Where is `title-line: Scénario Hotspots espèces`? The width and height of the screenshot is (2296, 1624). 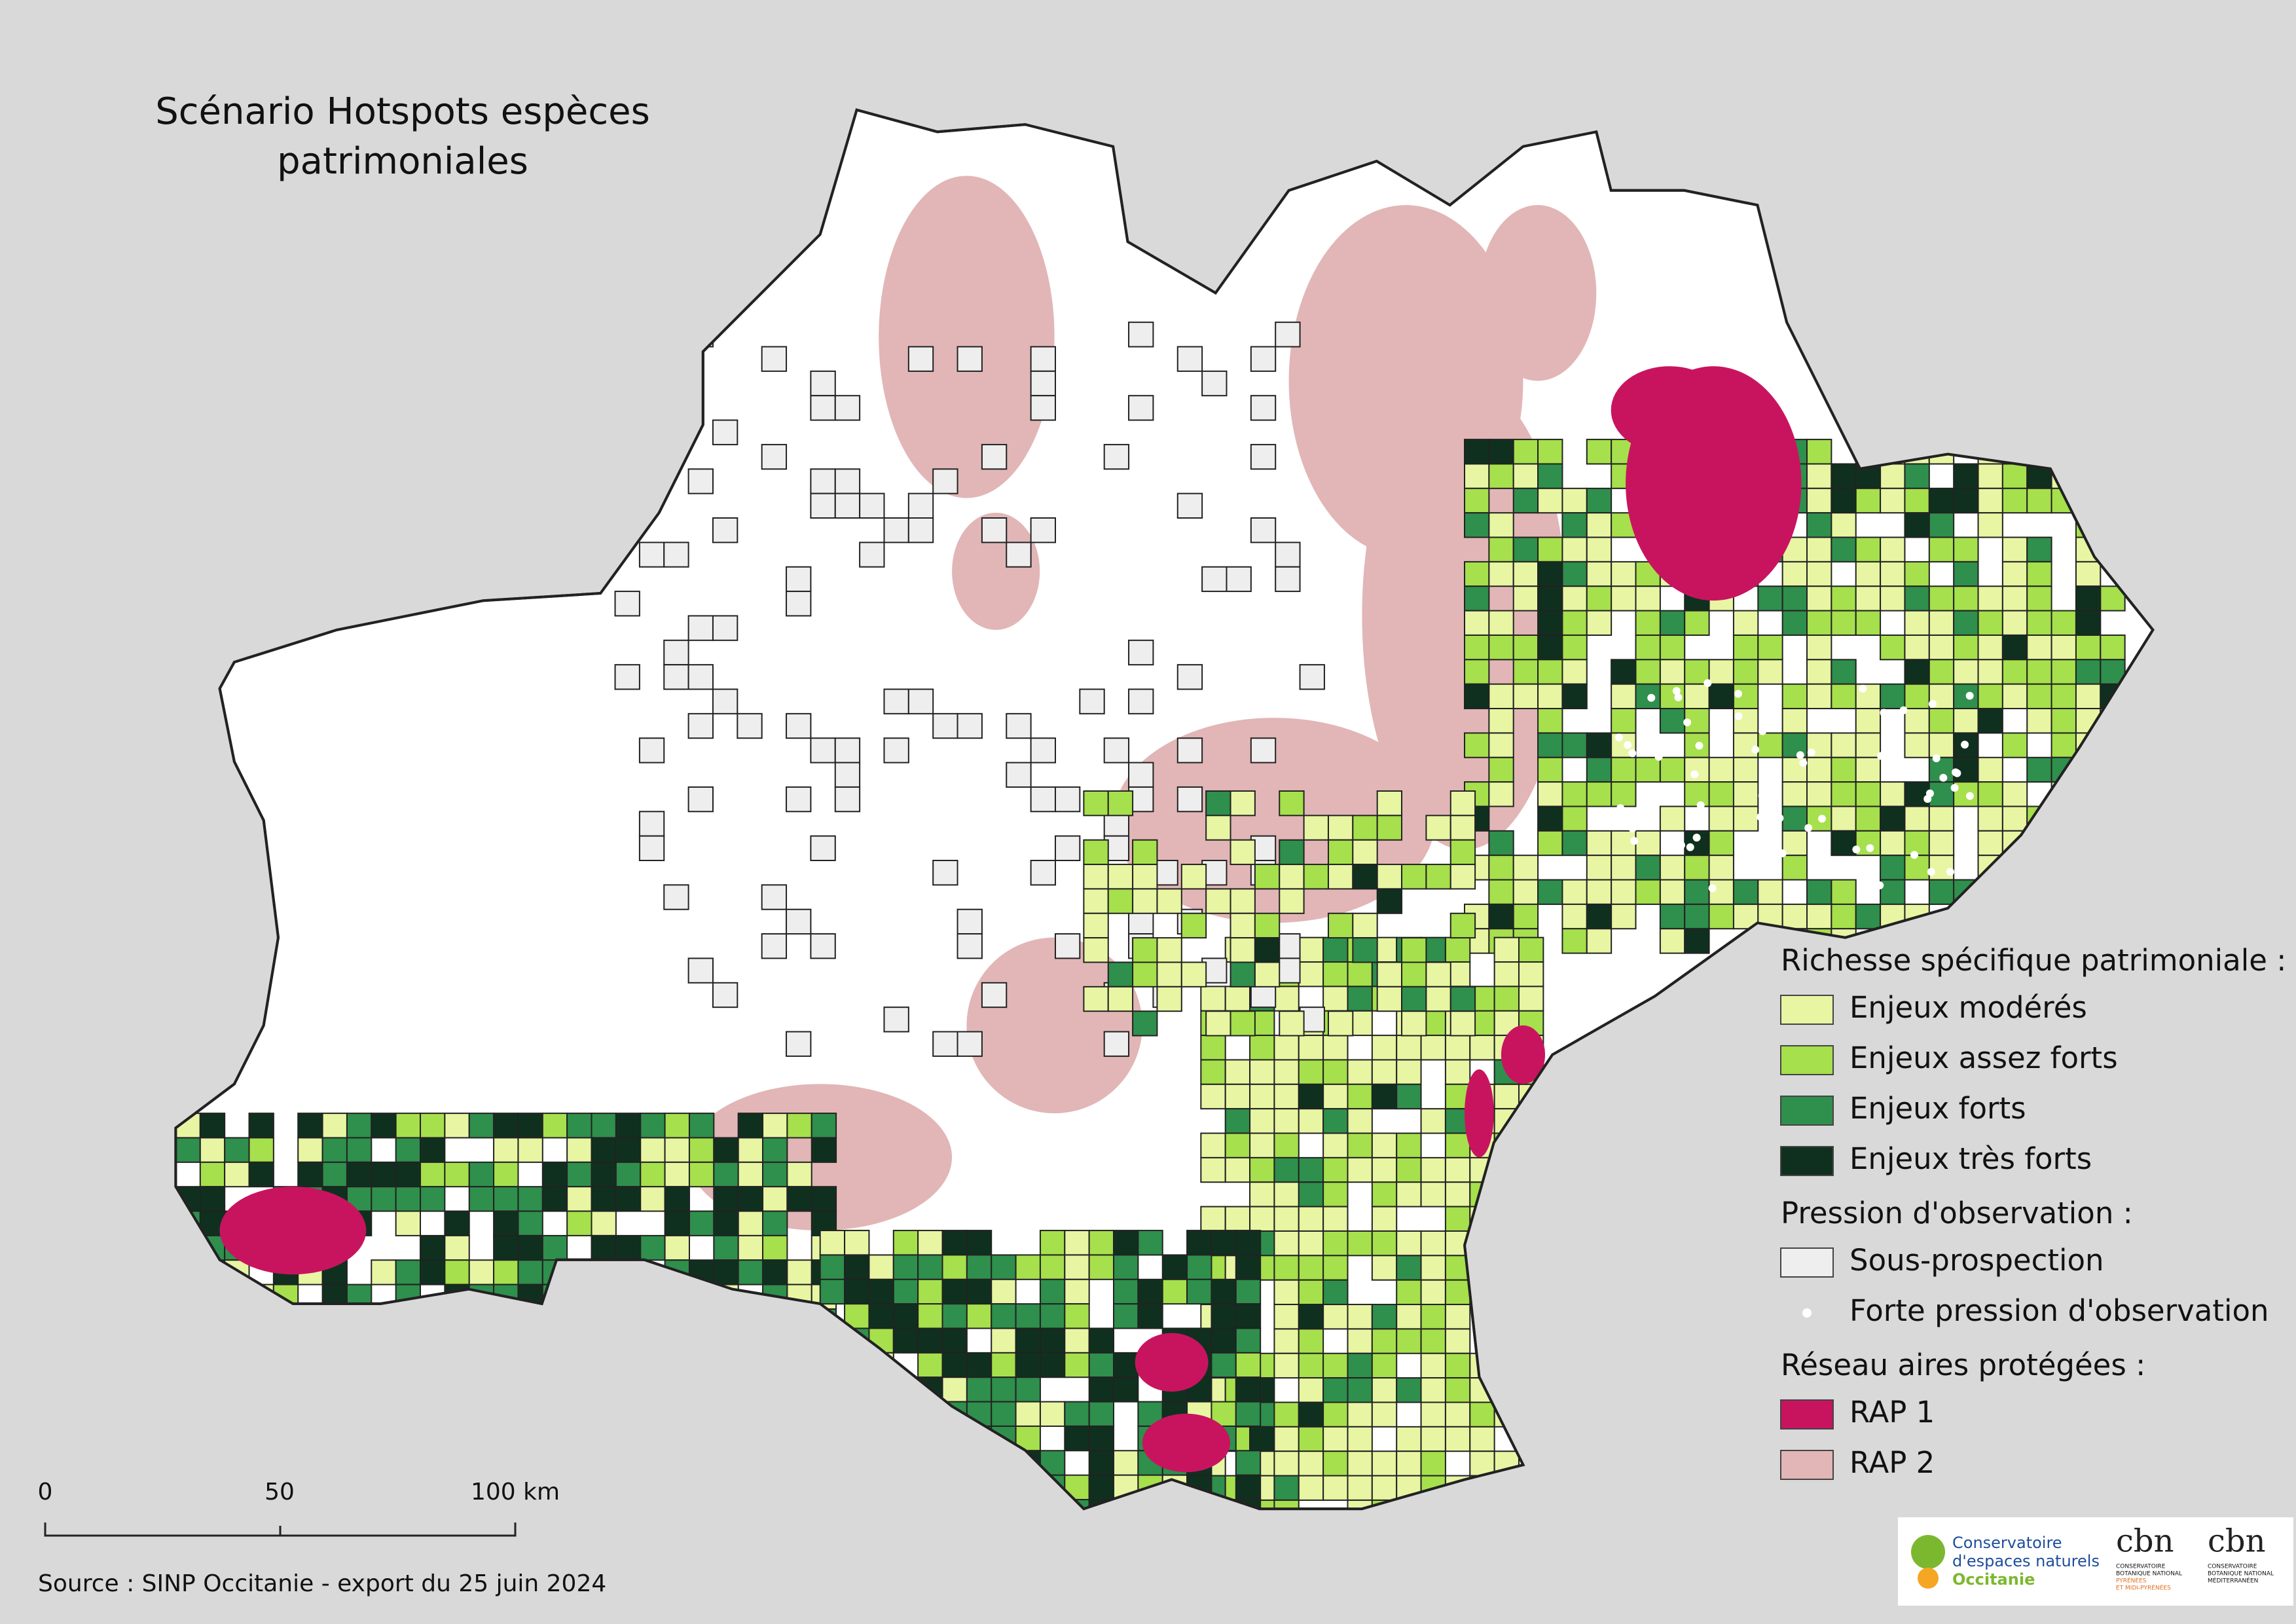
title-line: Scénario Hotspots espèces is located at coordinates (402, 111).